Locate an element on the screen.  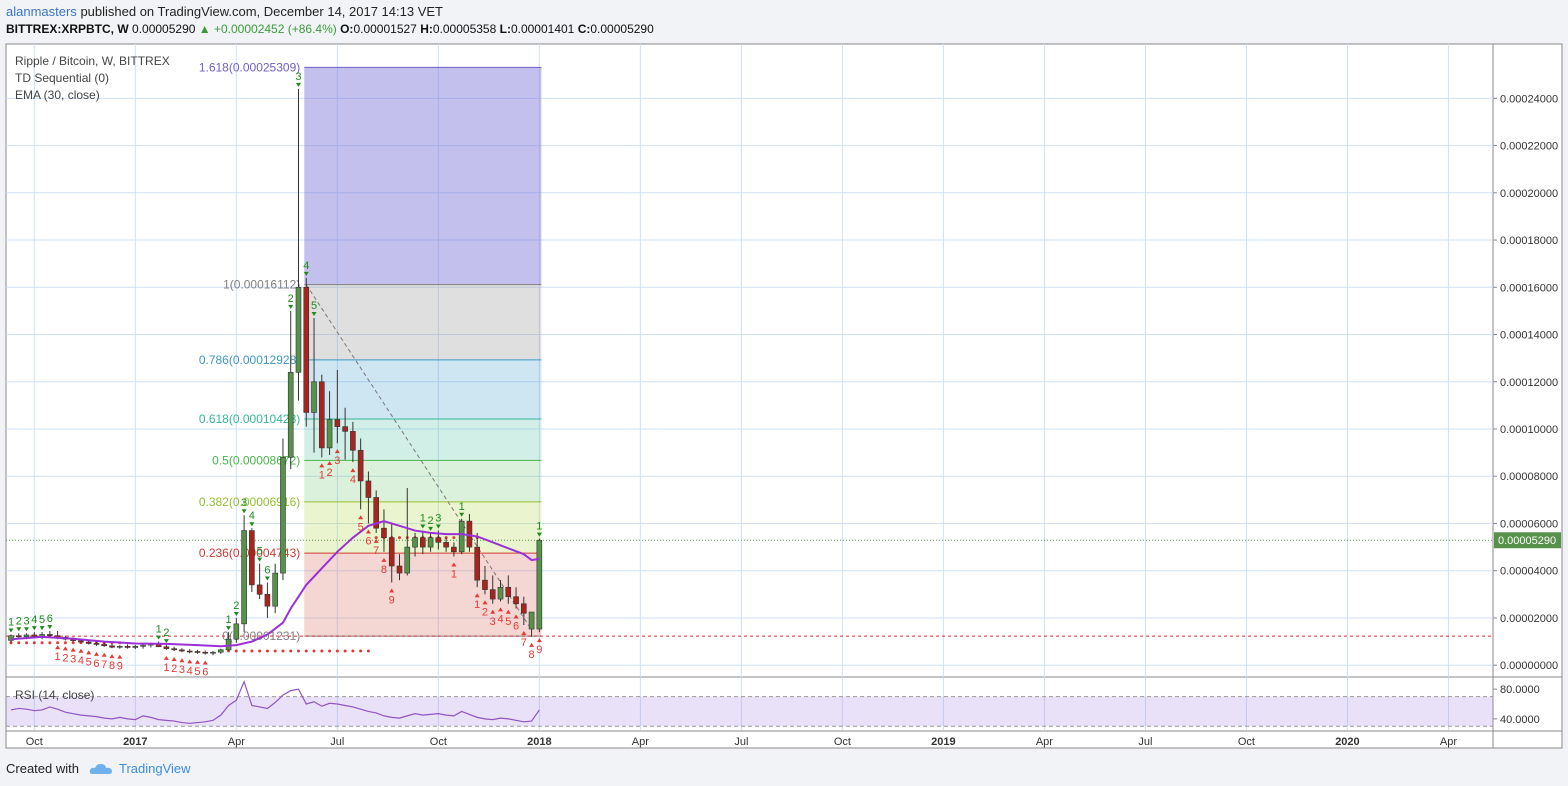
footer: Created with TradingView is located at coordinates (98, 768).